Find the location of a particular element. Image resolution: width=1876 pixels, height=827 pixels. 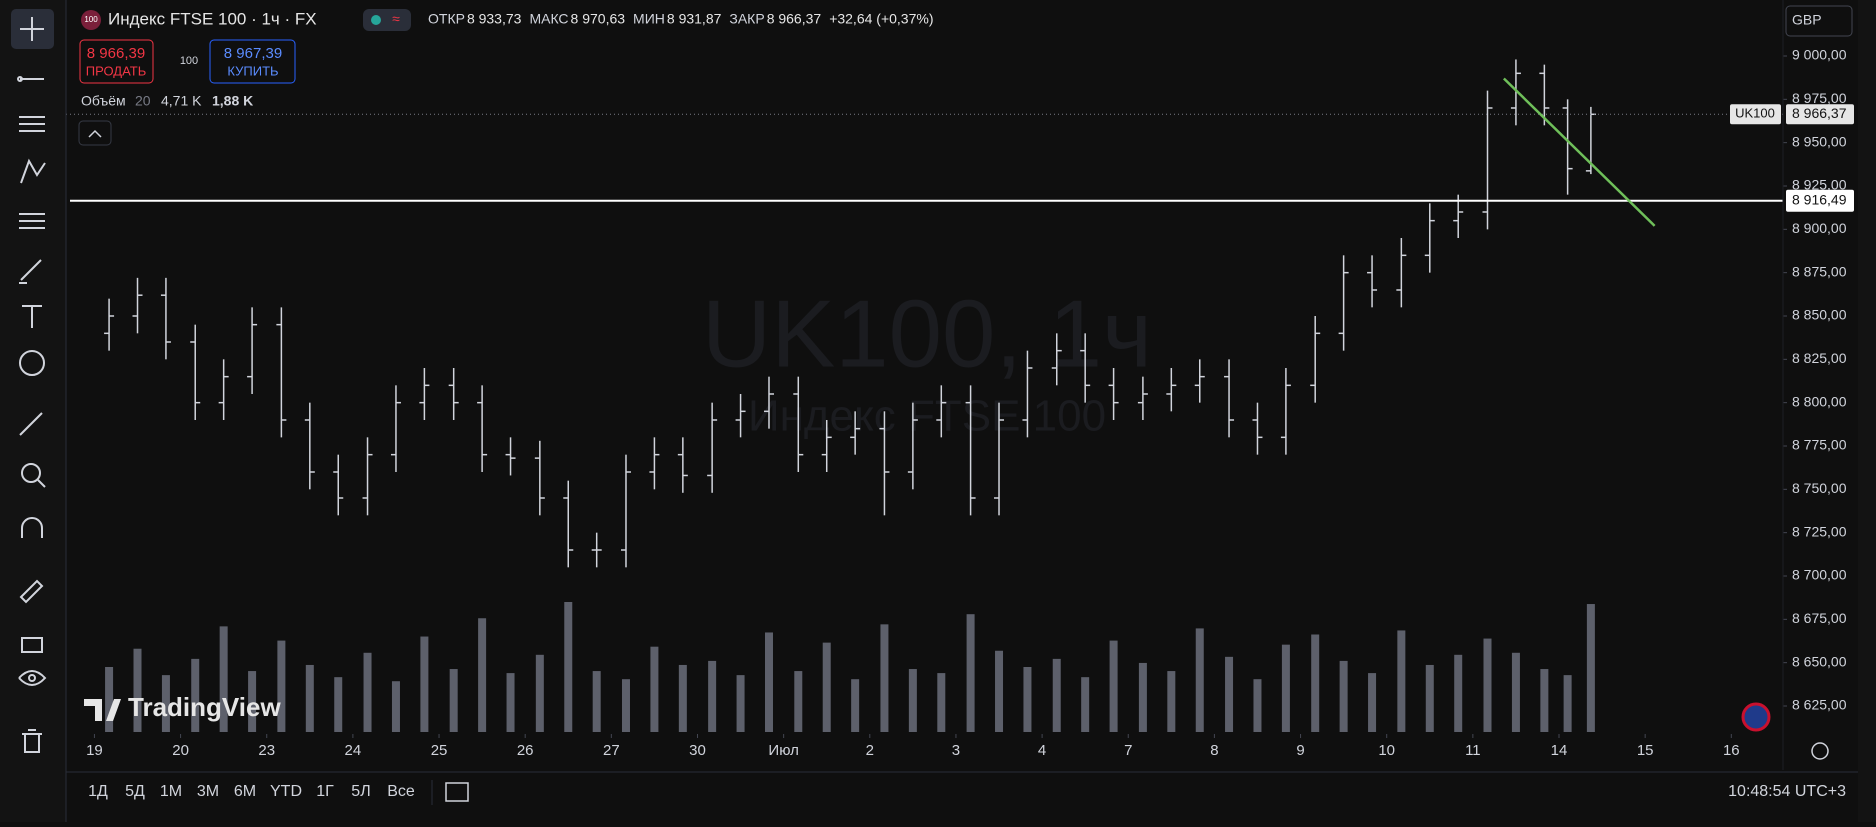

y-tick-label: 8 725,00 is located at coordinates (1819, 531).